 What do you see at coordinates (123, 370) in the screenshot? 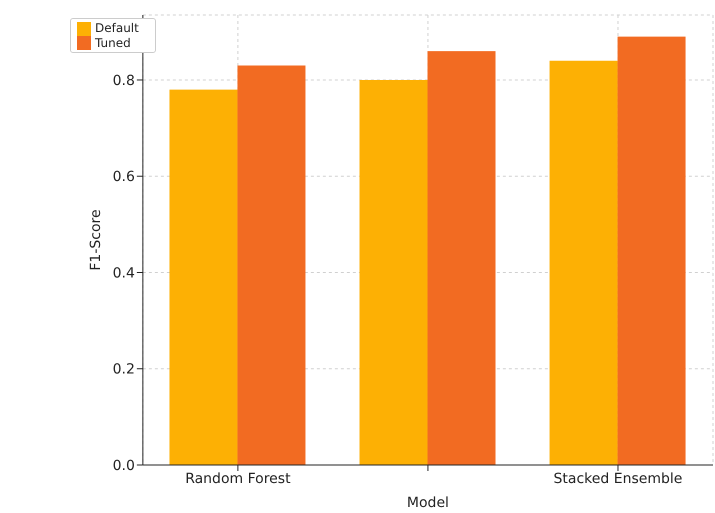
I see `y-tick-label: 0.2` at bounding box center [123, 370].